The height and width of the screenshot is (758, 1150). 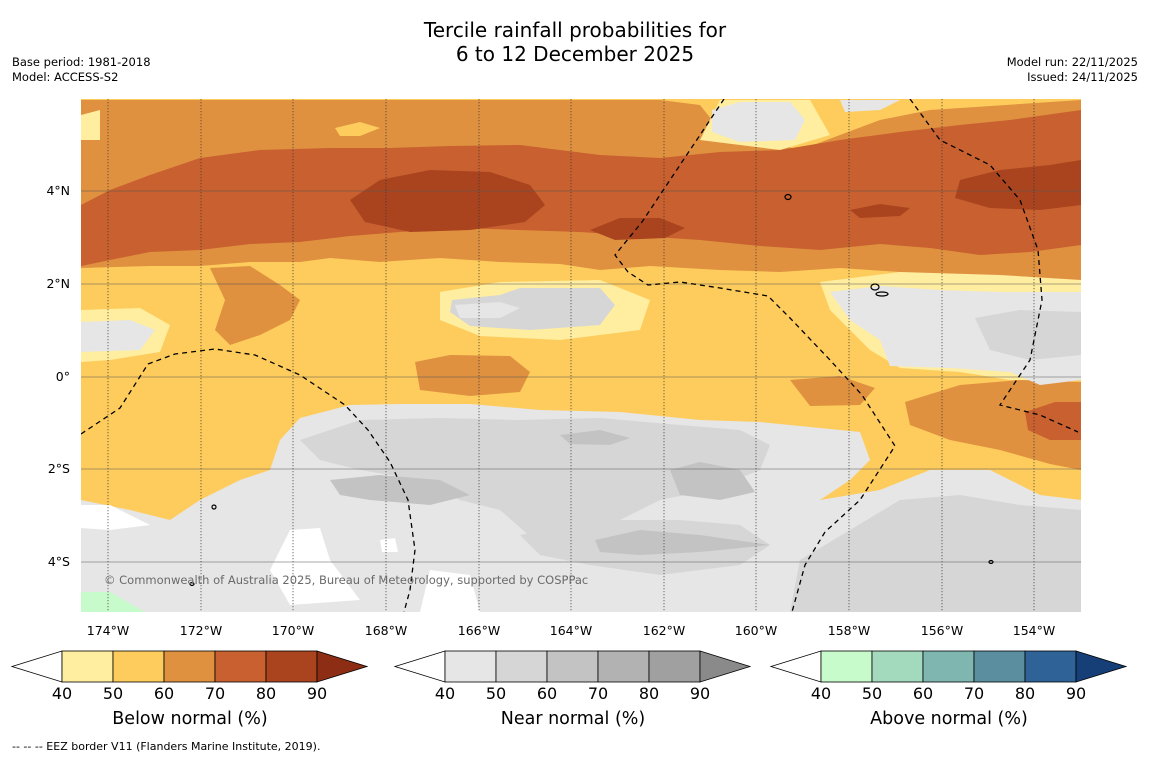 What do you see at coordinates (700, 693) in the screenshot?
I see `near-tick-label: 90` at bounding box center [700, 693].